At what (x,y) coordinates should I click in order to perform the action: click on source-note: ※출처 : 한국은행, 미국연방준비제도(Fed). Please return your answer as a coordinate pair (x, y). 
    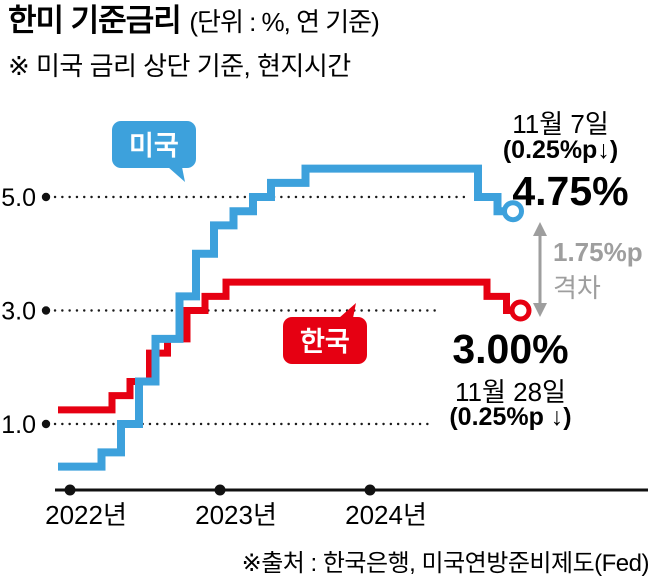
    Looking at the image, I should click on (445, 563).